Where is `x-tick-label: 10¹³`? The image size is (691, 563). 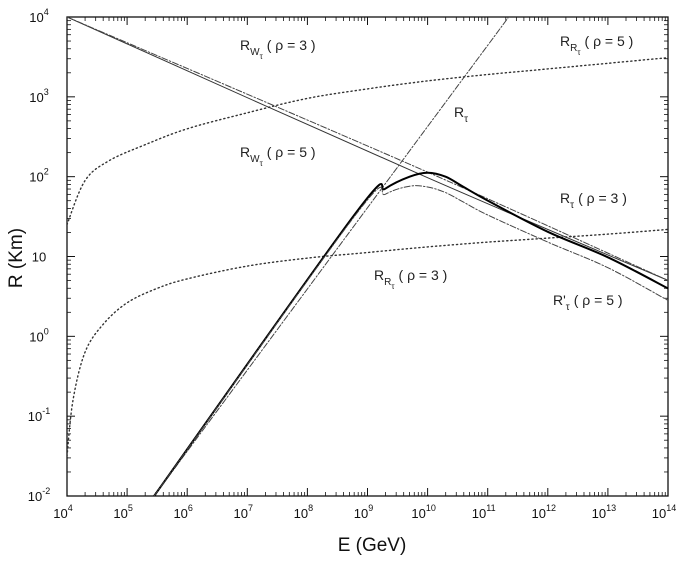
x-tick-label: 10¹³ is located at coordinates (604, 512).